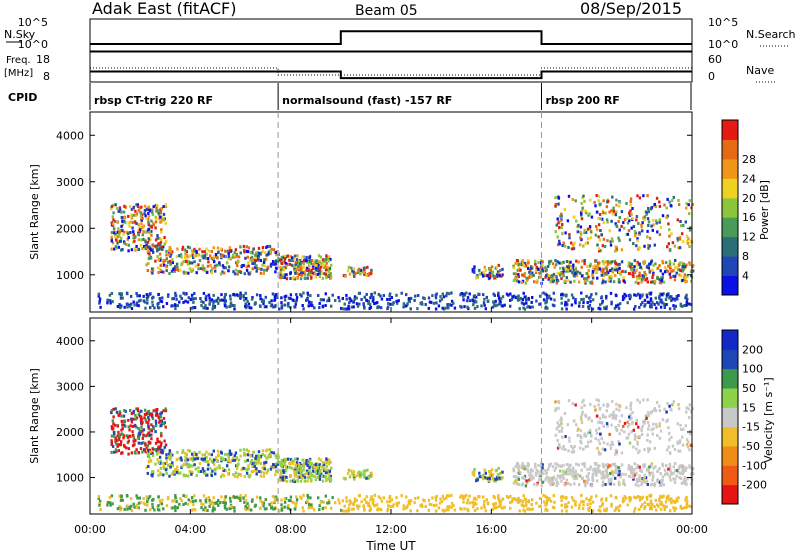 Image resolution: width=800 pixels, height=554 pixels. Describe the element at coordinates (291, 529) in the screenshot. I see `xtick-label: 08:00` at that location.